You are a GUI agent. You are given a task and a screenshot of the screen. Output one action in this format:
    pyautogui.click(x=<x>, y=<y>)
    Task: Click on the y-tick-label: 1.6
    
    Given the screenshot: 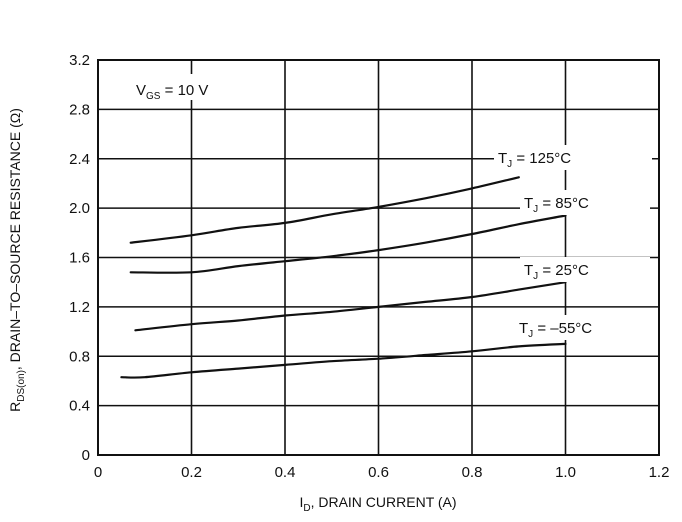 What is the action you would take?
    pyautogui.click(x=79, y=258)
    